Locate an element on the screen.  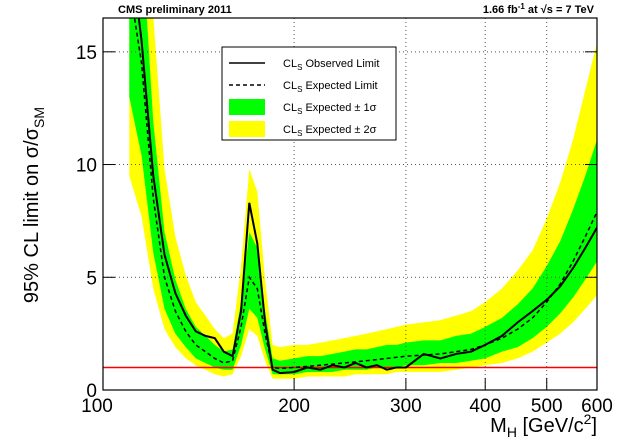
energy: √s = 7 TeV is located at coordinates (568, 10).